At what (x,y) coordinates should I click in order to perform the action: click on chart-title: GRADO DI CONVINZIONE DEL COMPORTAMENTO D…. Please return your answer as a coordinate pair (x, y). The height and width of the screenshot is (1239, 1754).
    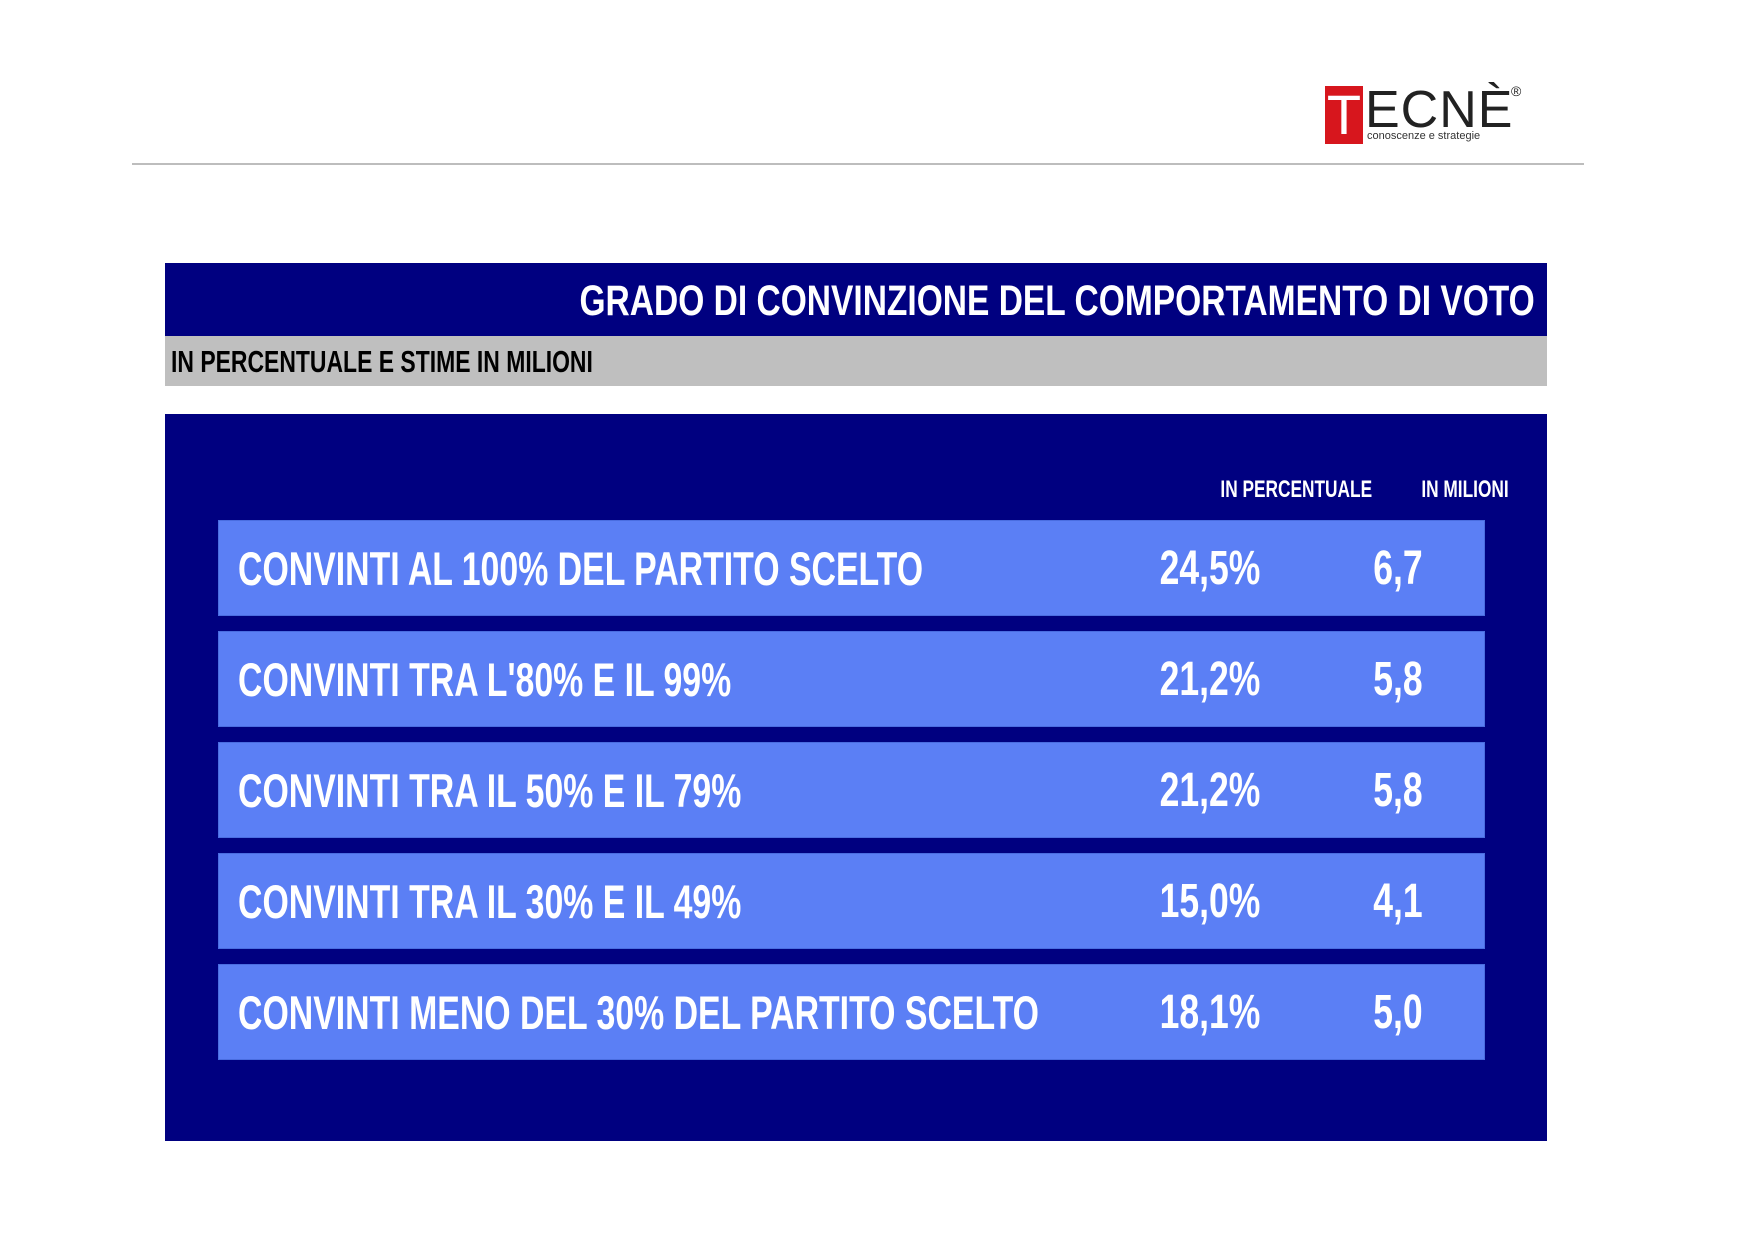
    Looking at the image, I should click on (1057, 301).